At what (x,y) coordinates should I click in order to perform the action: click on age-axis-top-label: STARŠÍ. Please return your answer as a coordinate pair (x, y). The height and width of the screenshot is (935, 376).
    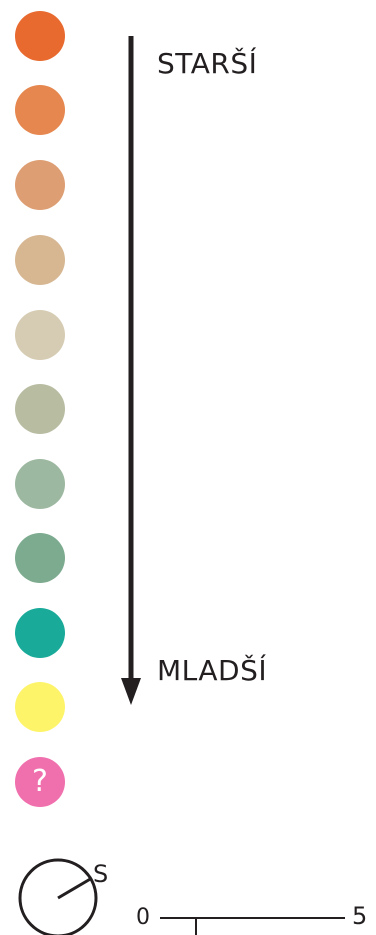
    Looking at the image, I should click on (207, 63).